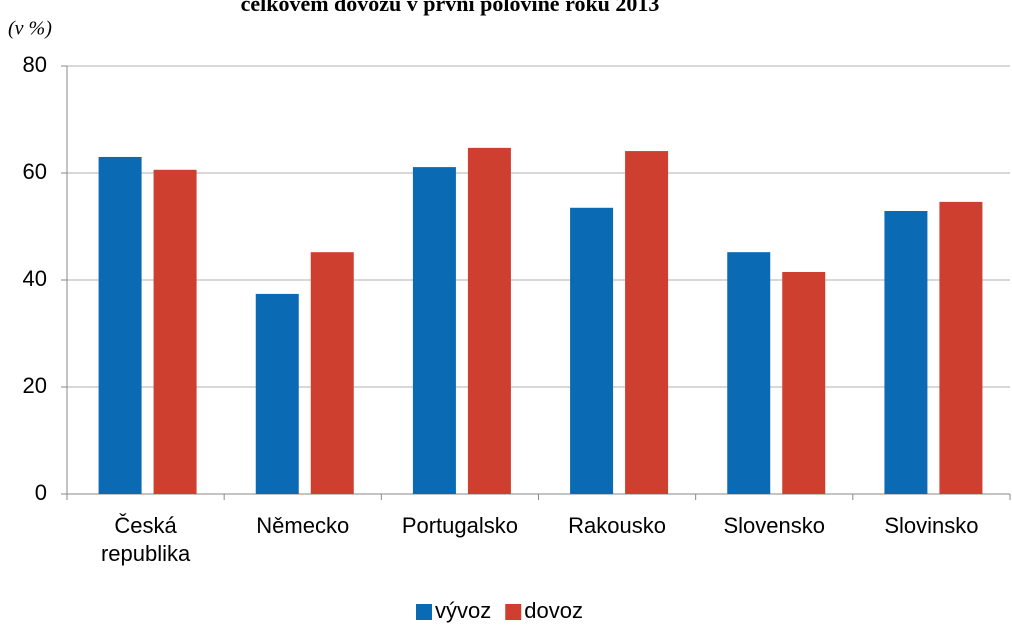 Image resolution: width=1012 pixels, height=628 pixels. I want to click on x-tick-label: Česká republika, so click(145, 539).